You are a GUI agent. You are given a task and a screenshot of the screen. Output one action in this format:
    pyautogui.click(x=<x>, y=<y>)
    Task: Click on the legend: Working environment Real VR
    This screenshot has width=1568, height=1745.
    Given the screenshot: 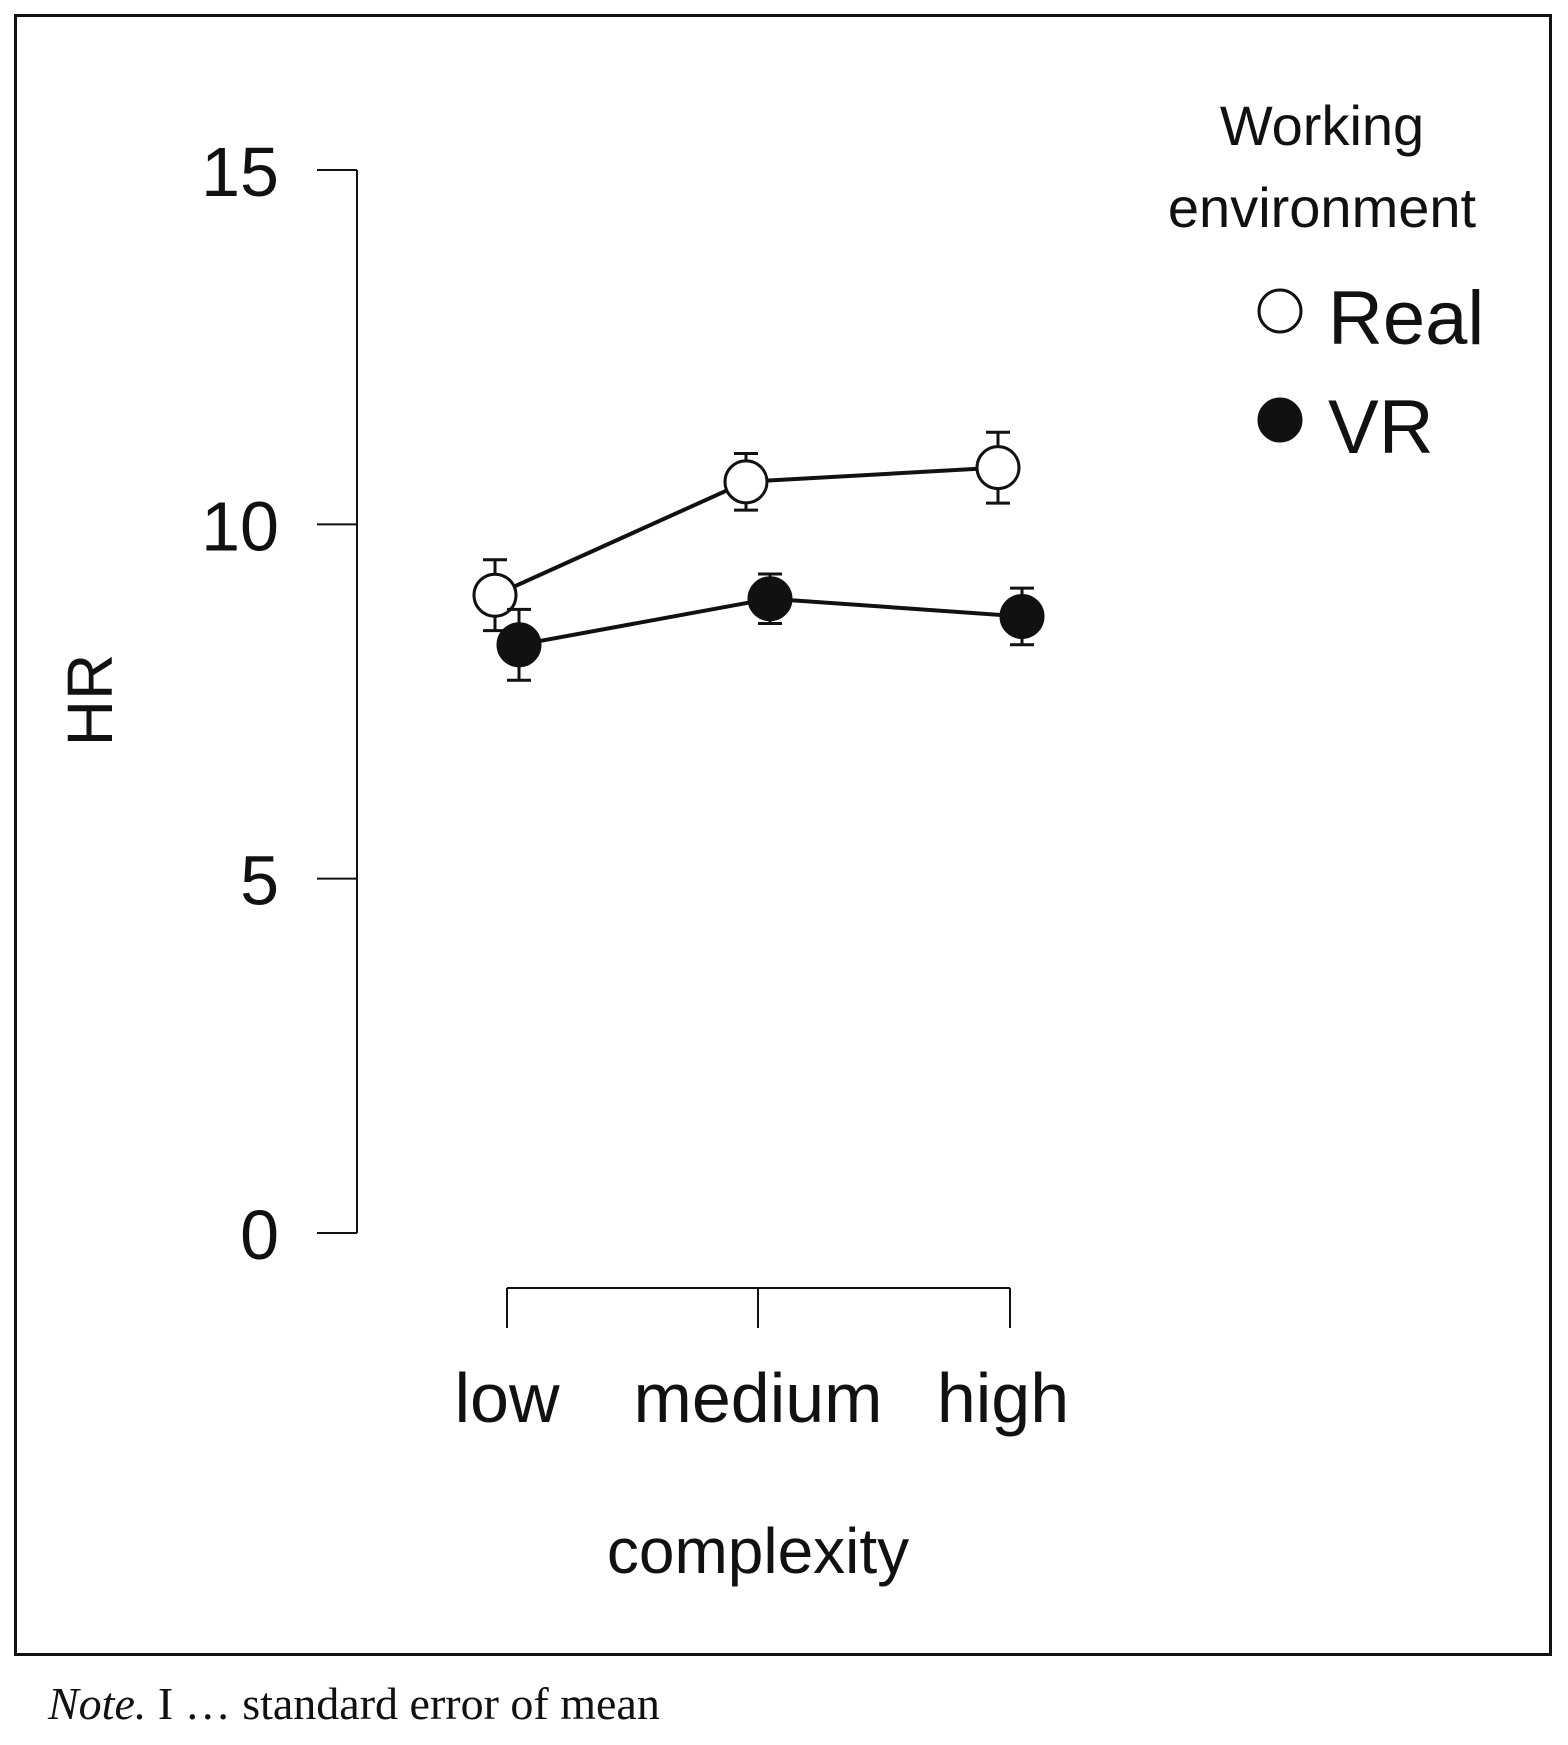 What is the action you would take?
    pyautogui.click(x=1326, y=282)
    